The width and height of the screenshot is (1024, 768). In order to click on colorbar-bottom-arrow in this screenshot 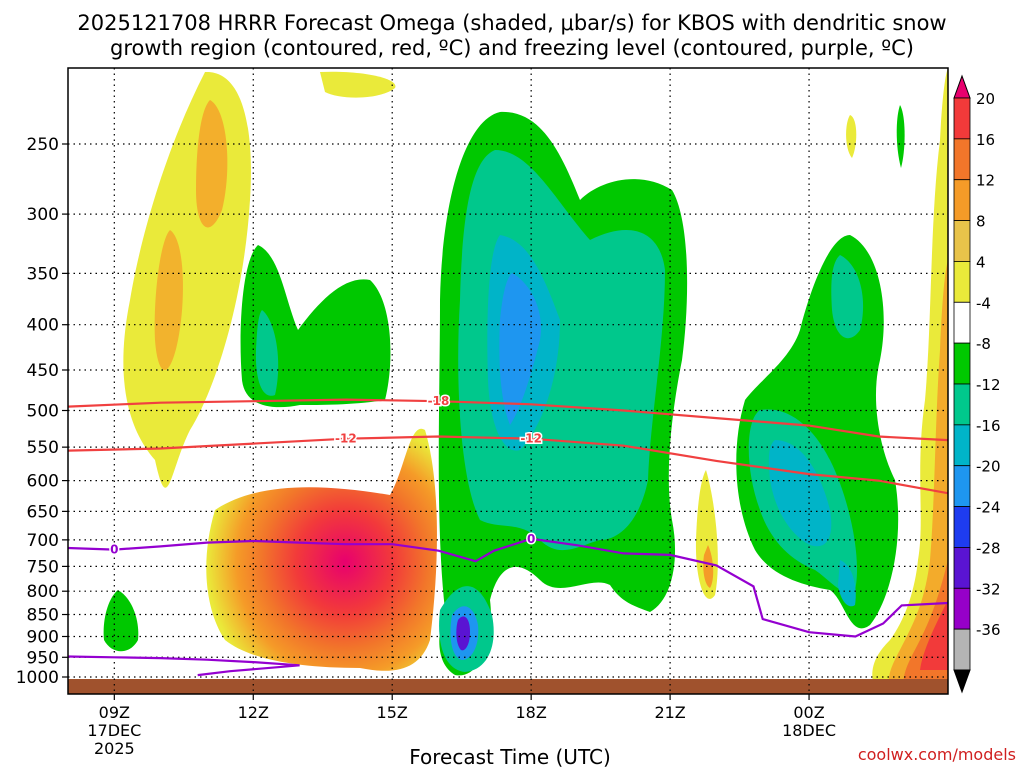, I will do `click(962, 681)`.